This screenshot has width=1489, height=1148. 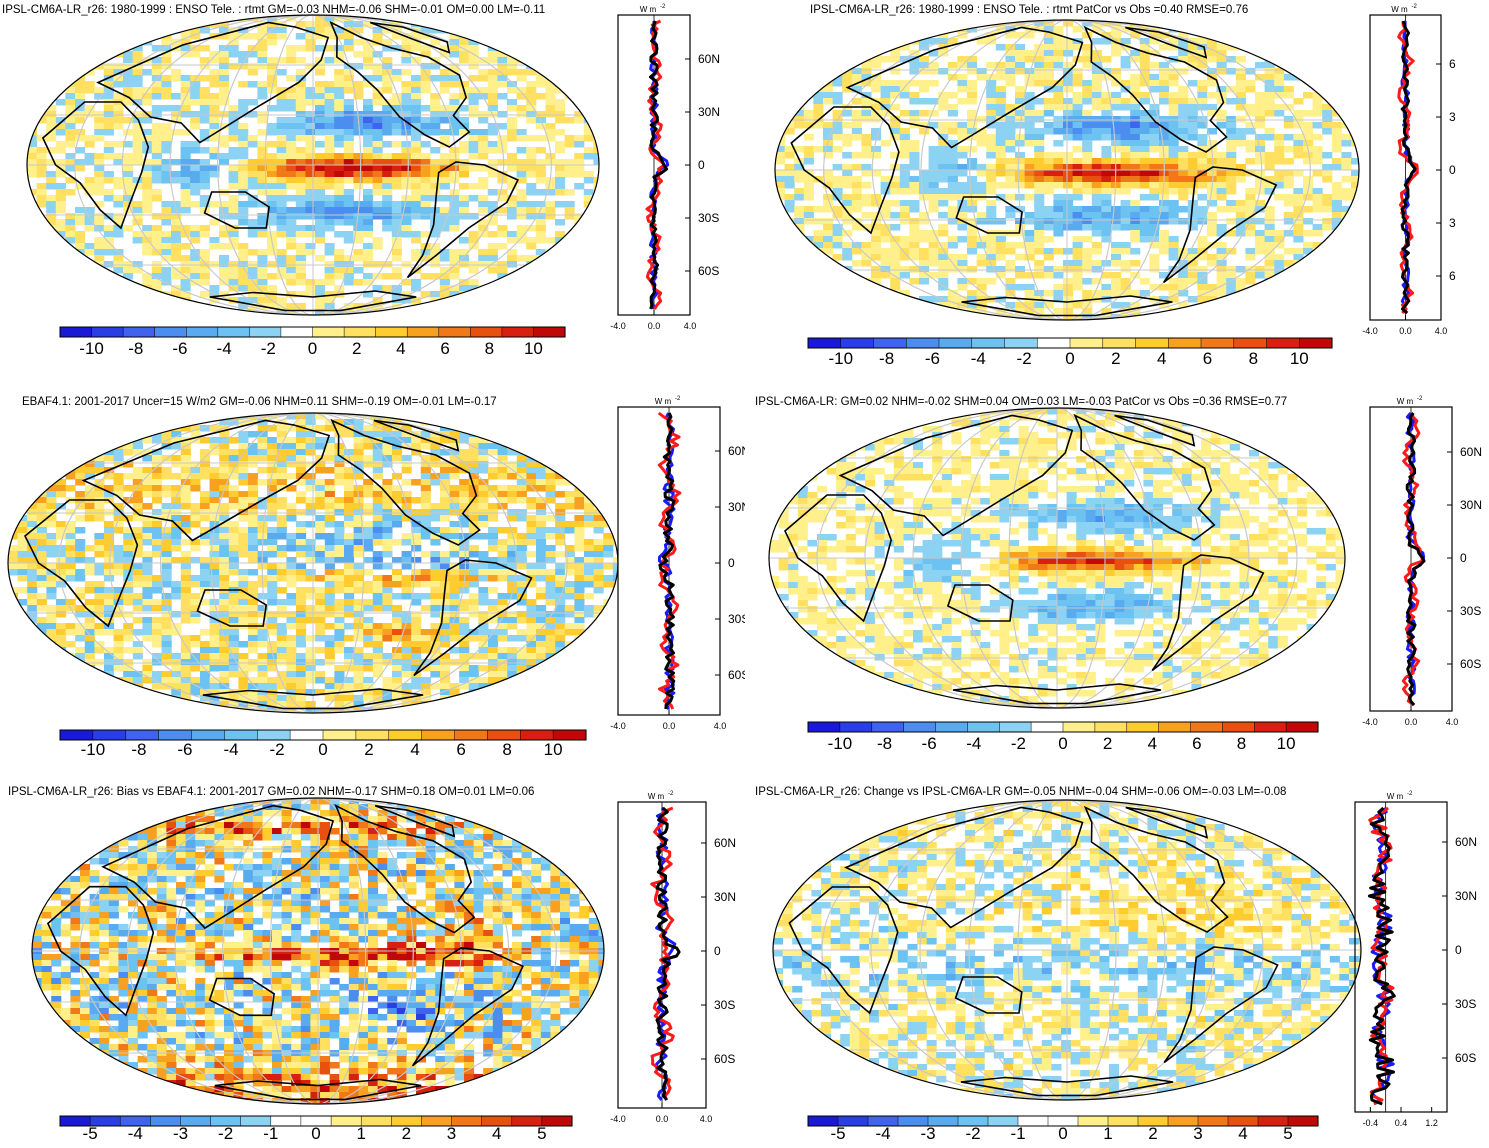 What do you see at coordinates (316, 1129) in the screenshot?
I see `colorbar: -5 -4 -3 -2 -1 0 1 2 3 4 5` at bounding box center [316, 1129].